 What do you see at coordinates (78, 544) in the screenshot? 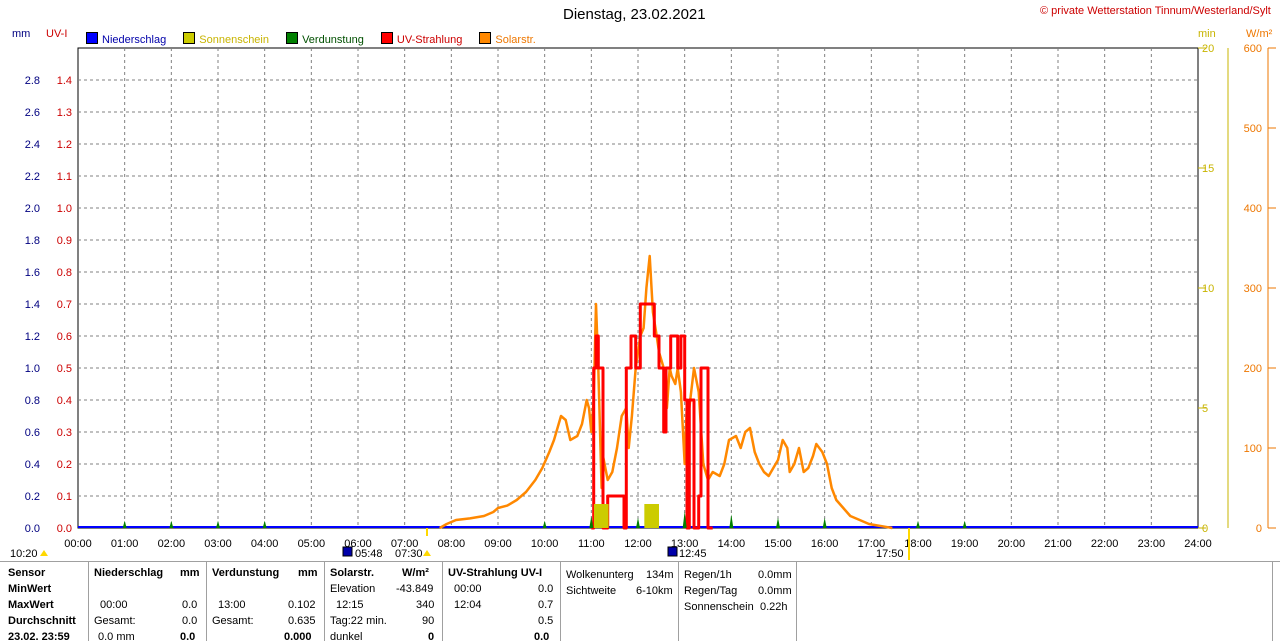
I see `x-tick-label: 00:00` at bounding box center [78, 544].